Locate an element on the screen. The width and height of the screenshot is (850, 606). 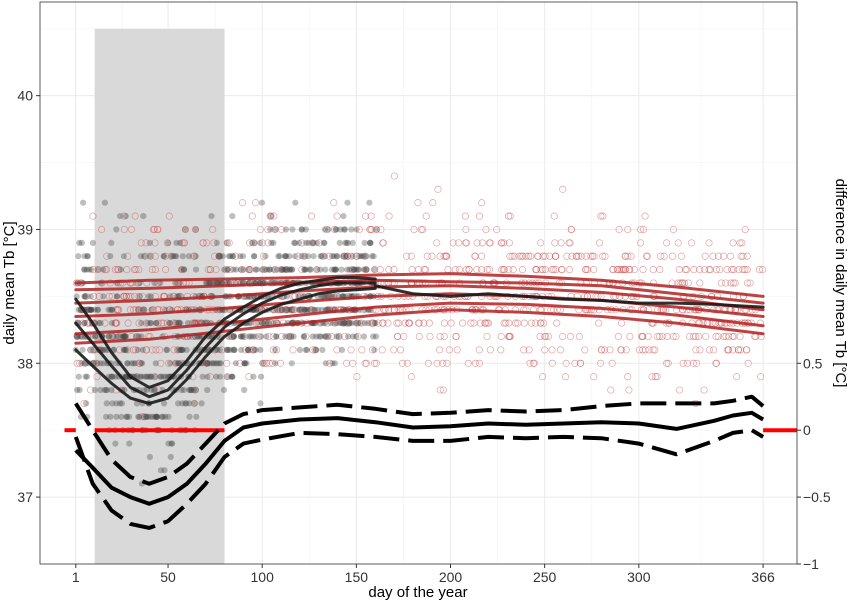
y2-tick-label: 0 is located at coordinates (807, 430).